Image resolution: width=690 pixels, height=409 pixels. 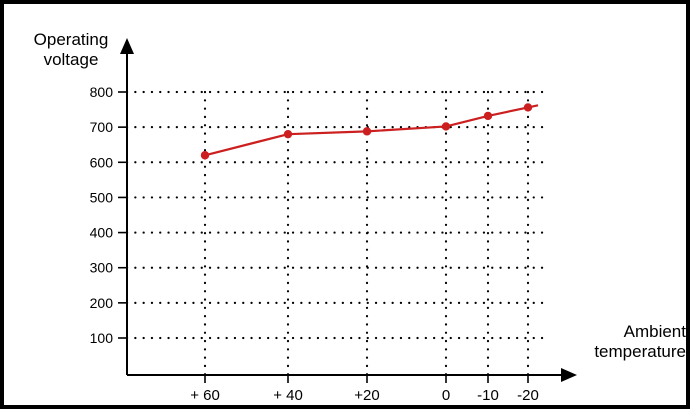 What do you see at coordinates (102, 92) in the screenshot?
I see `y-tick-label-800: 800` at bounding box center [102, 92].